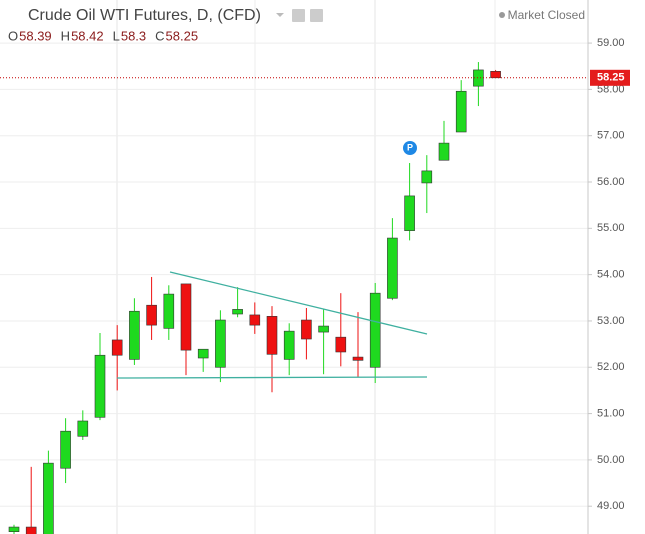 The image size is (645, 534). Describe the element at coordinates (611, 182) in the screenshot. I see `y-tick-label: 56.00` at that location.